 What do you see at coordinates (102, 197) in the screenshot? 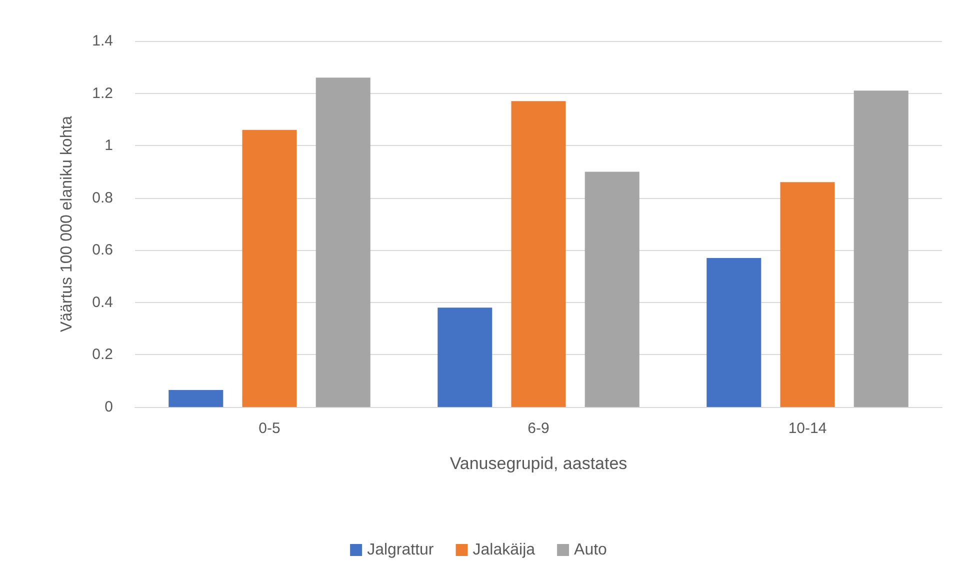
I see `y-tick-label: 0.8` at bounding box center [102, 197].